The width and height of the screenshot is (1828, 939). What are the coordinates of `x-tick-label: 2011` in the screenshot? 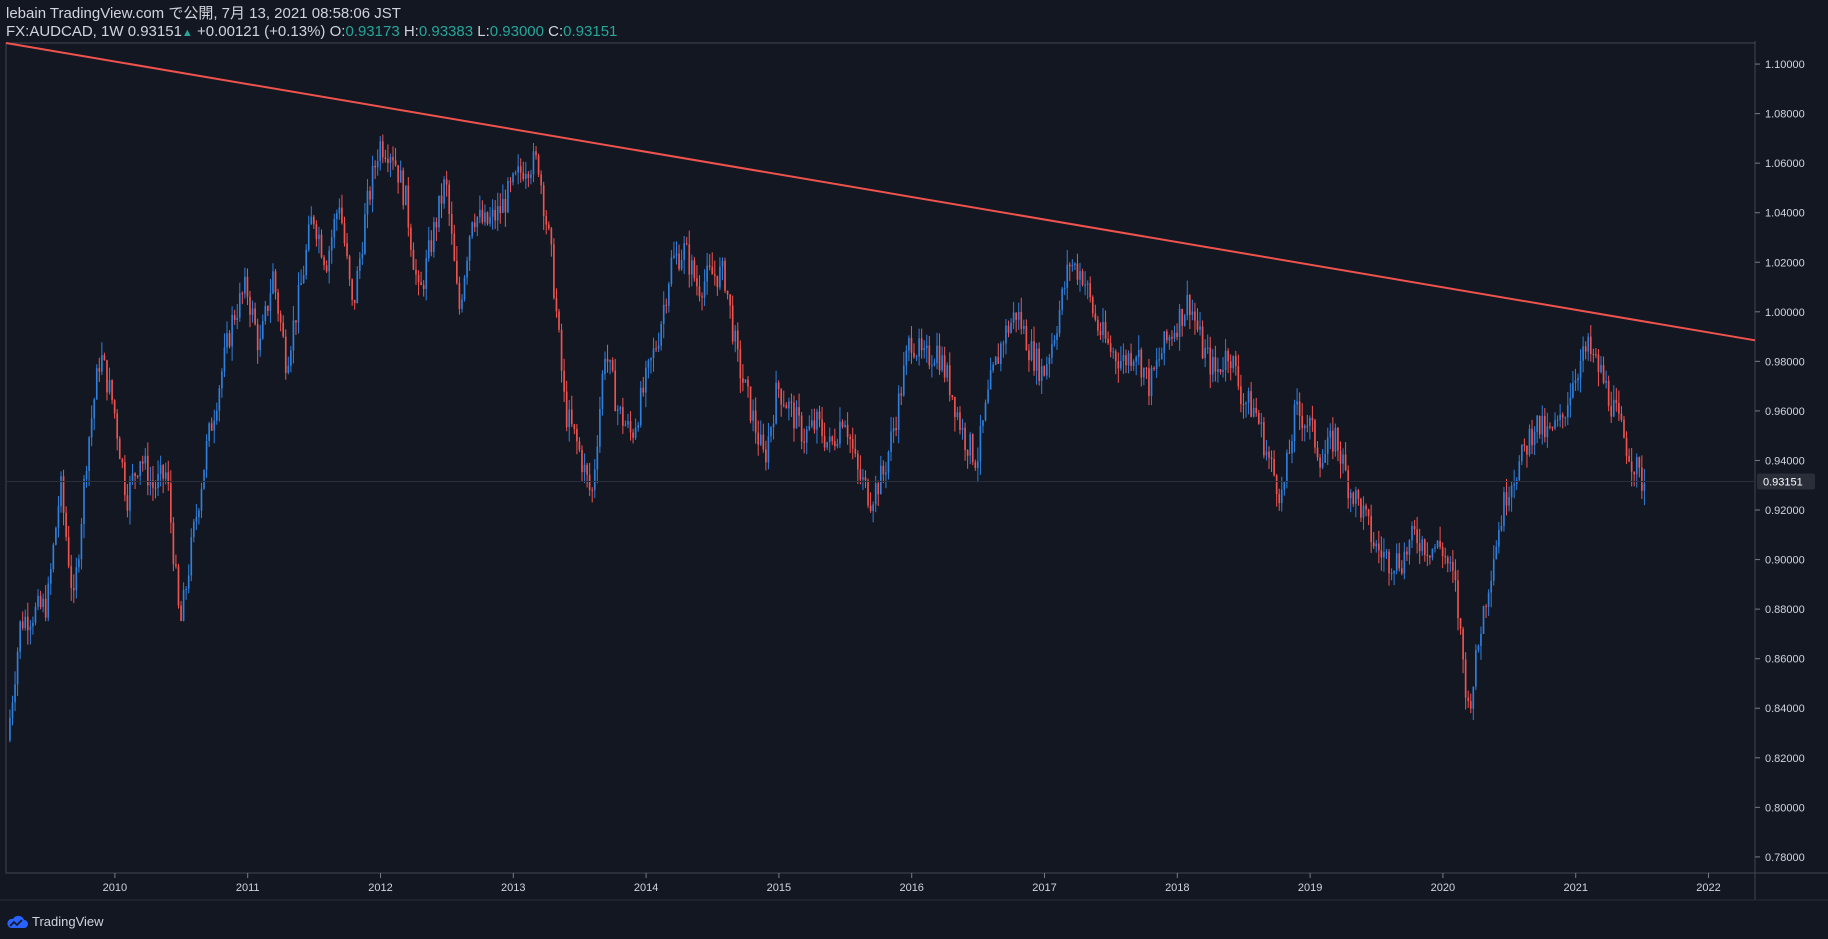 It's located at (248, 888).